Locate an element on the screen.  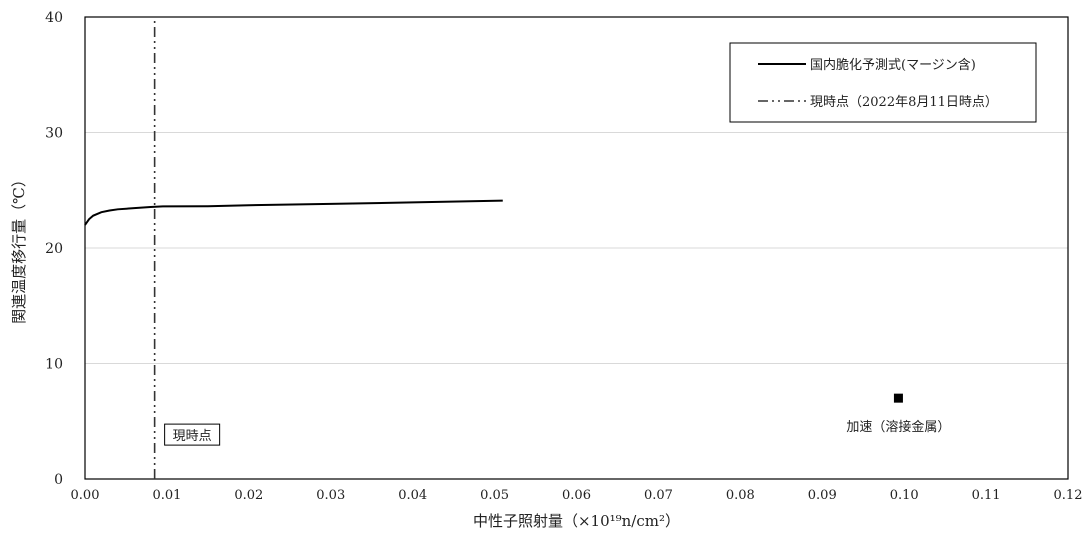
data-point-label: 加速（溶接金属） is located at coordinates (898, 427).